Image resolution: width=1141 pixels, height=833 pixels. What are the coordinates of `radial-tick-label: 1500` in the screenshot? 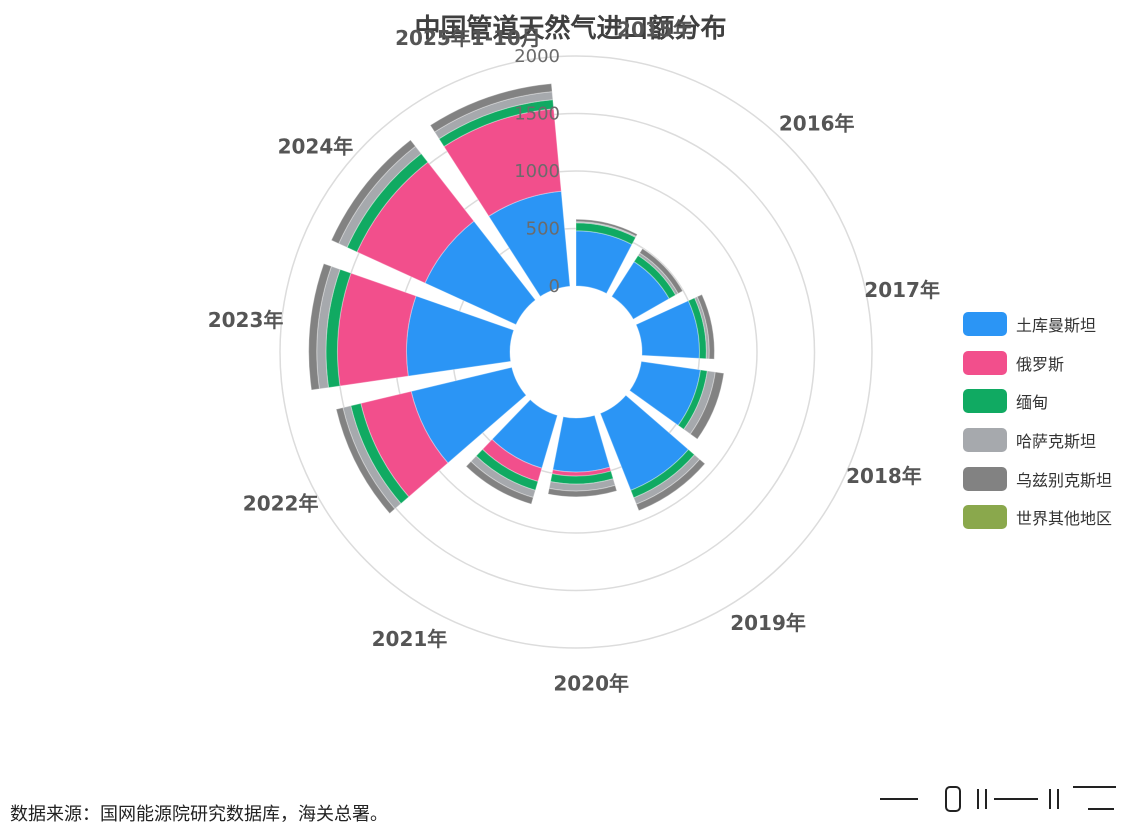 It's located at (537, 114).